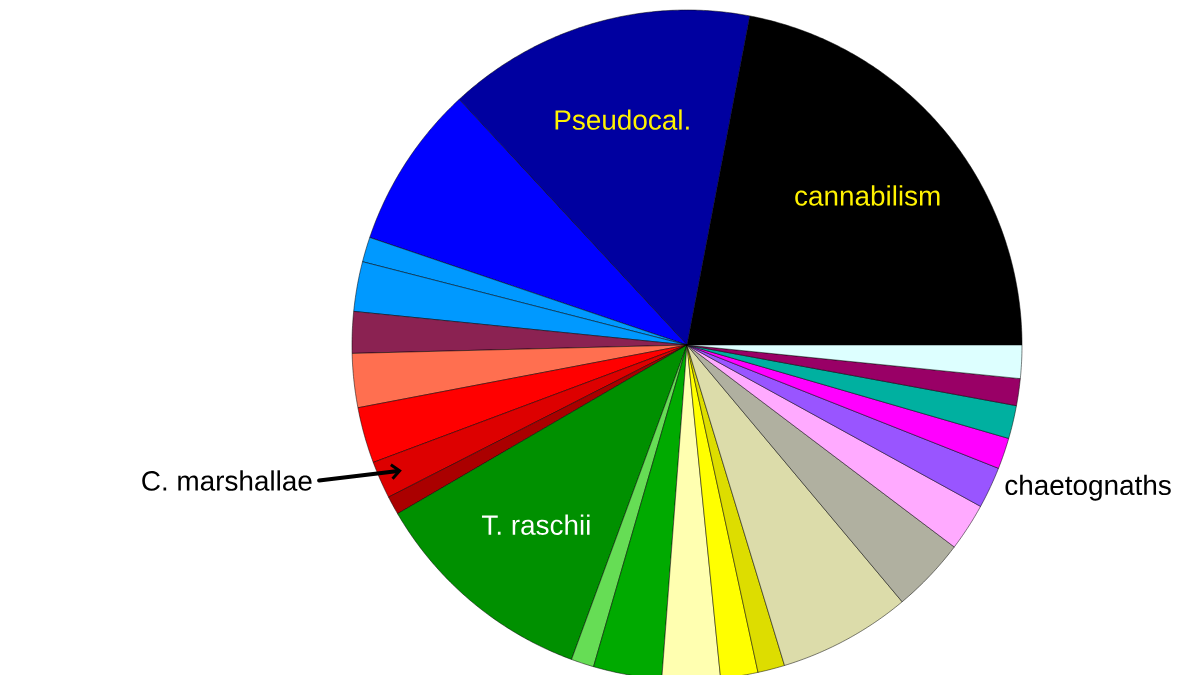  Describe the element at coordinates (535, 524) in the screenshot. I see `slice-label: T. raschii` at that location.